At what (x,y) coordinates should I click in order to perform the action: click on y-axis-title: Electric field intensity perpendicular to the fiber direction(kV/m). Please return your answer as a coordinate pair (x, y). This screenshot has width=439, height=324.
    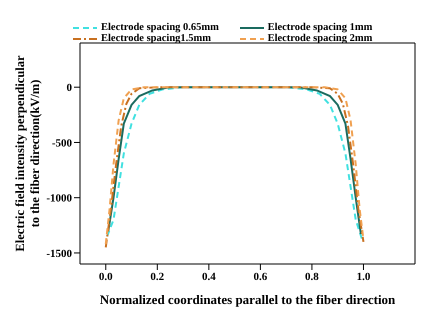
    Looking at the image, I should click on (27, 153).